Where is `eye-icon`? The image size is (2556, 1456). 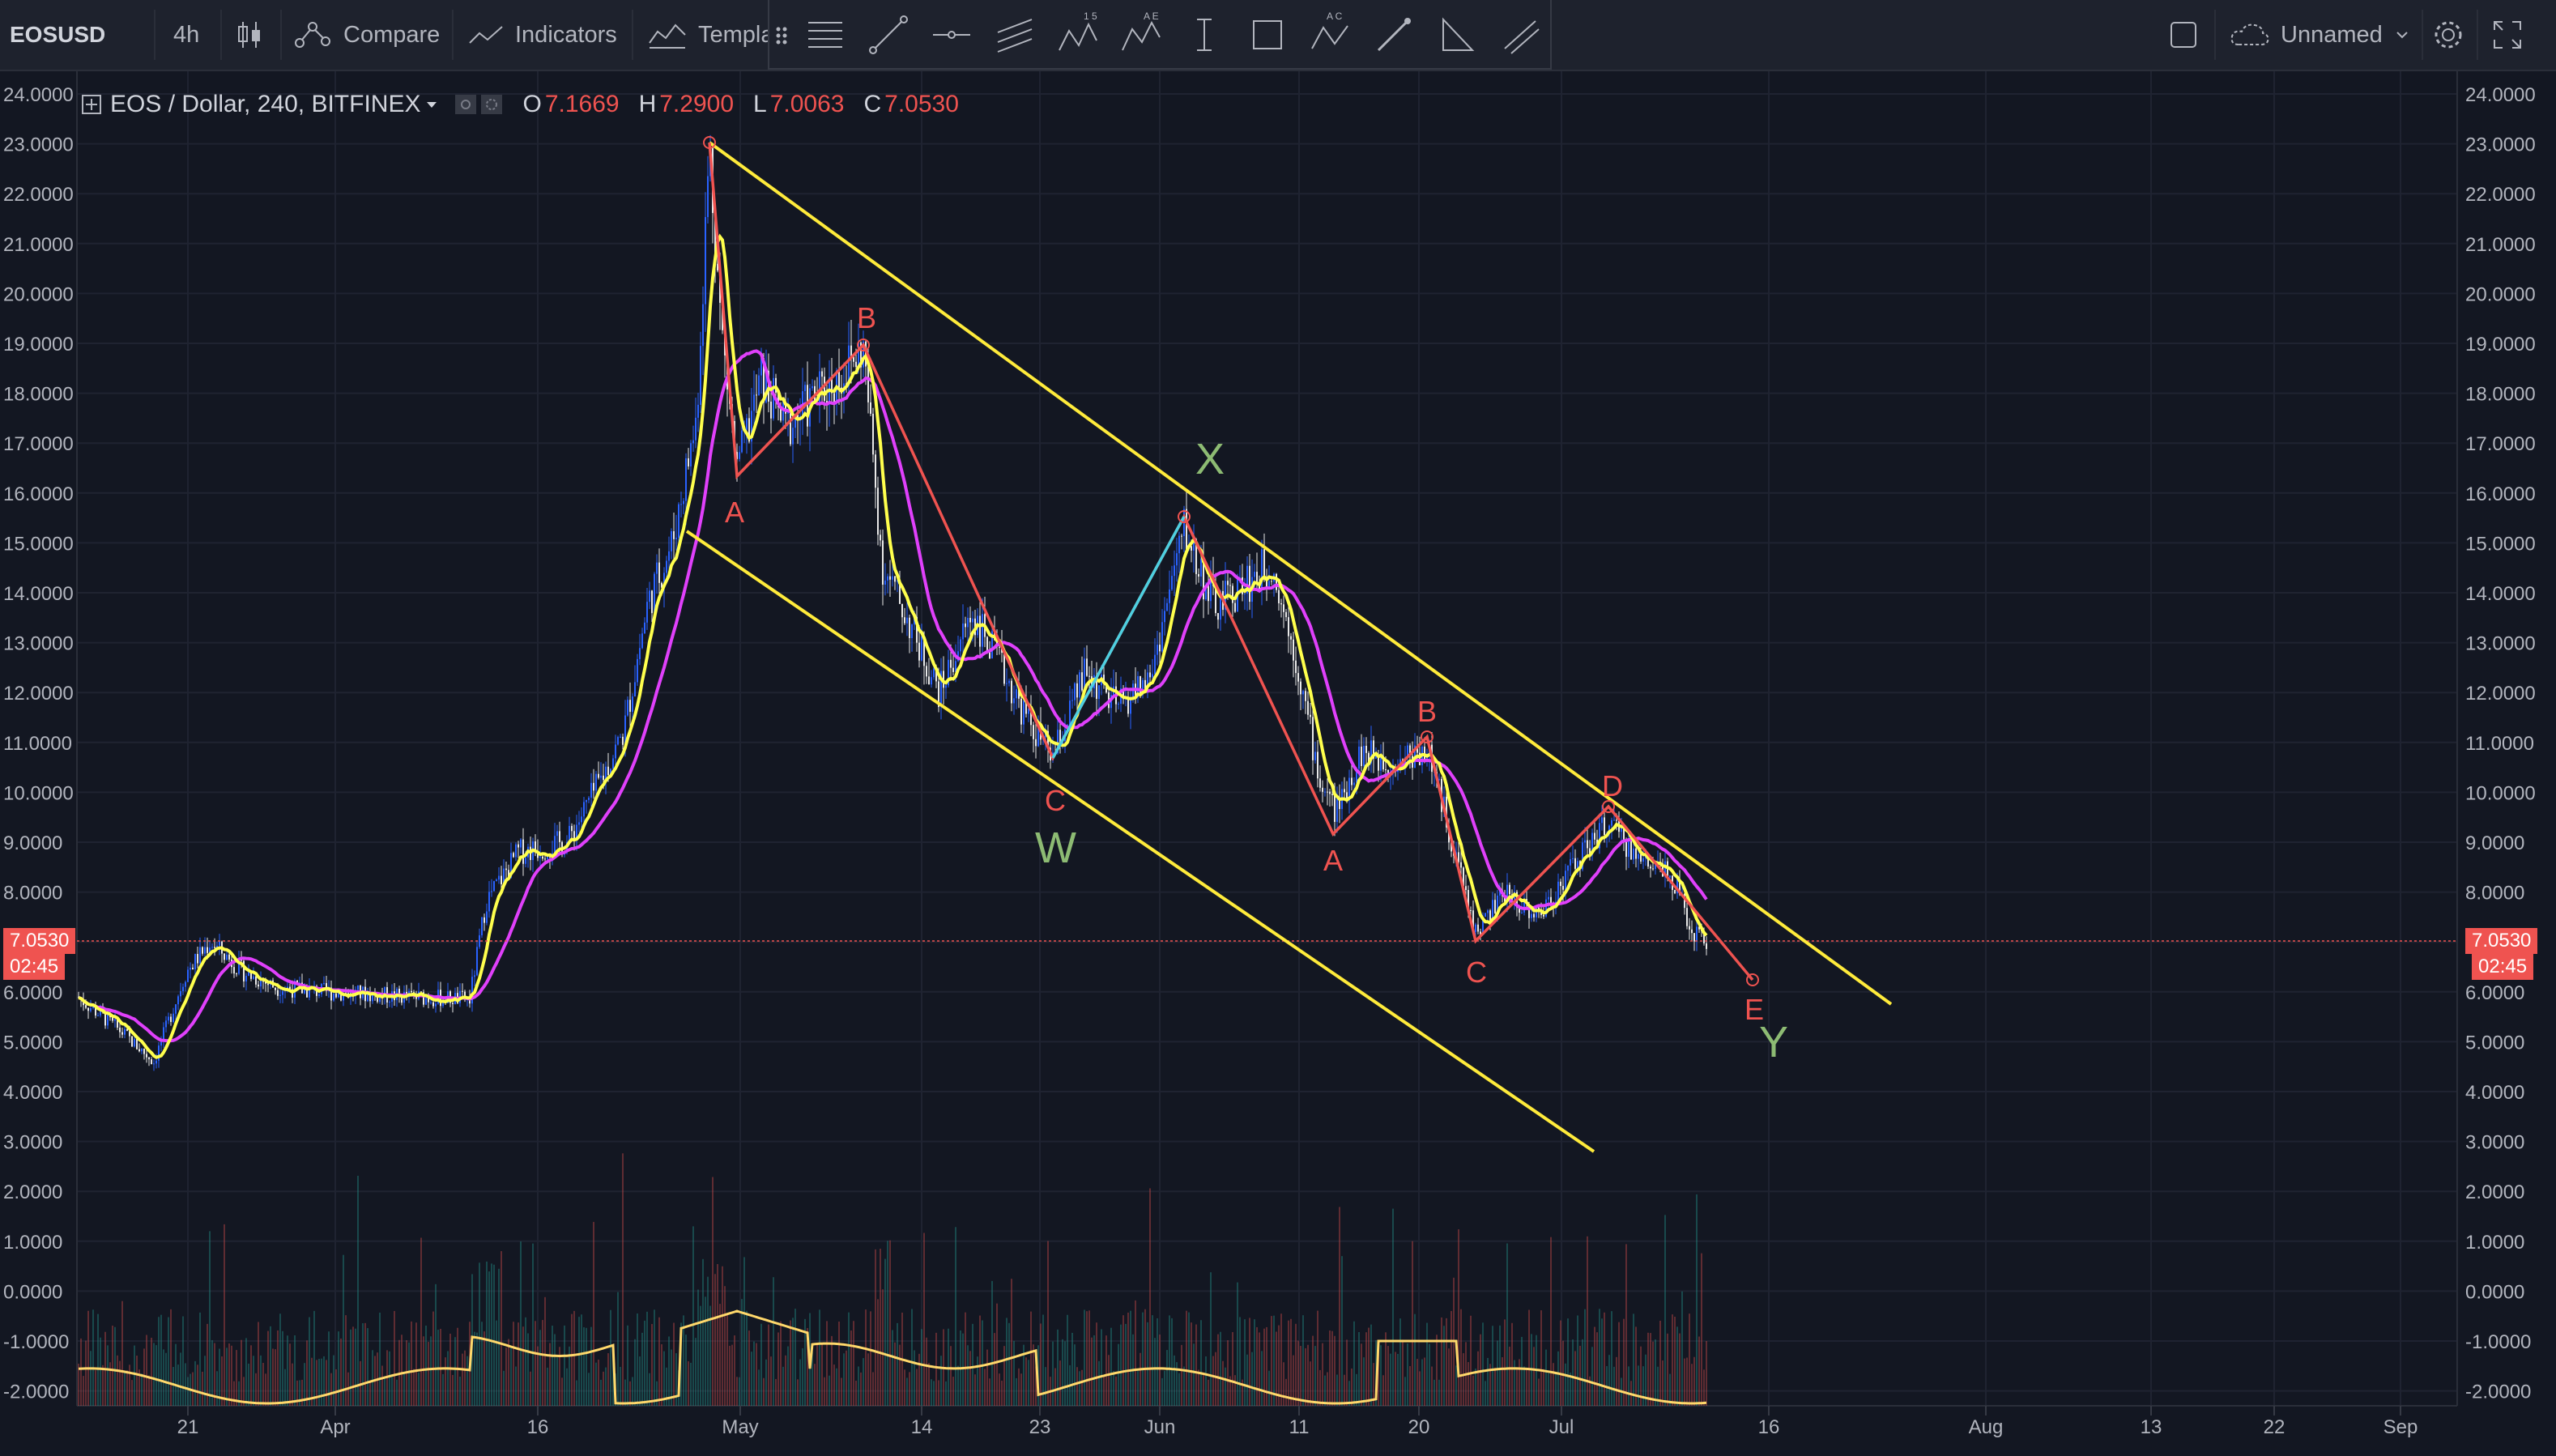
eye-icon is located at coordinates (466, 105).